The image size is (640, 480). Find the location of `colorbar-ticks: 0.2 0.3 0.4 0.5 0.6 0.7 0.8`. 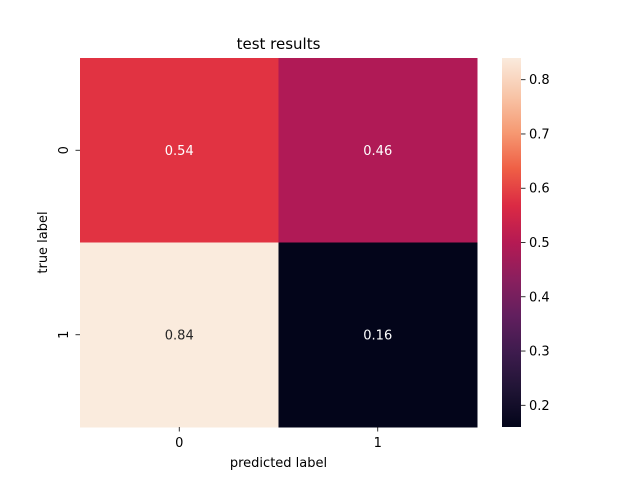

colorbar-ticks: 0.2 0.3 0.4 0.5 0.6 0.7 0.8 is located at coordinates (535, 243).